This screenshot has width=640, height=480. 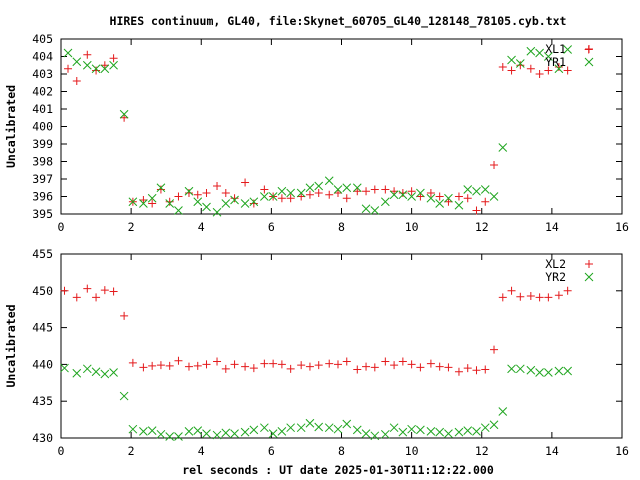 What do you see at coordinates (42, 291) in the screenshot?
I see `y-tick-label: 450` at bounding box center [42, 291].